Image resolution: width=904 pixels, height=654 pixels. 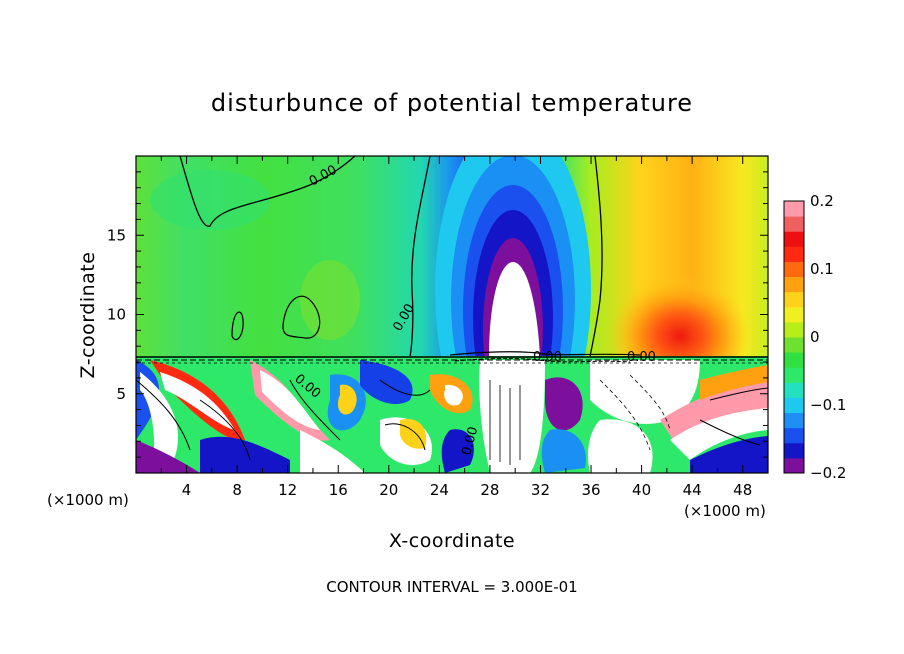 I want to click on x-unit-label-right: (×1000 m), so click(x=725, y=511).